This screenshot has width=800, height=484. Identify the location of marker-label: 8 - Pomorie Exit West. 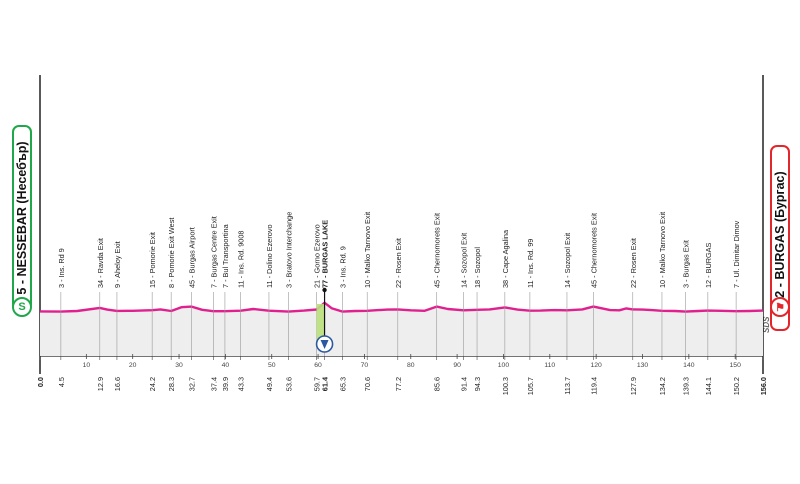
(171, 253).